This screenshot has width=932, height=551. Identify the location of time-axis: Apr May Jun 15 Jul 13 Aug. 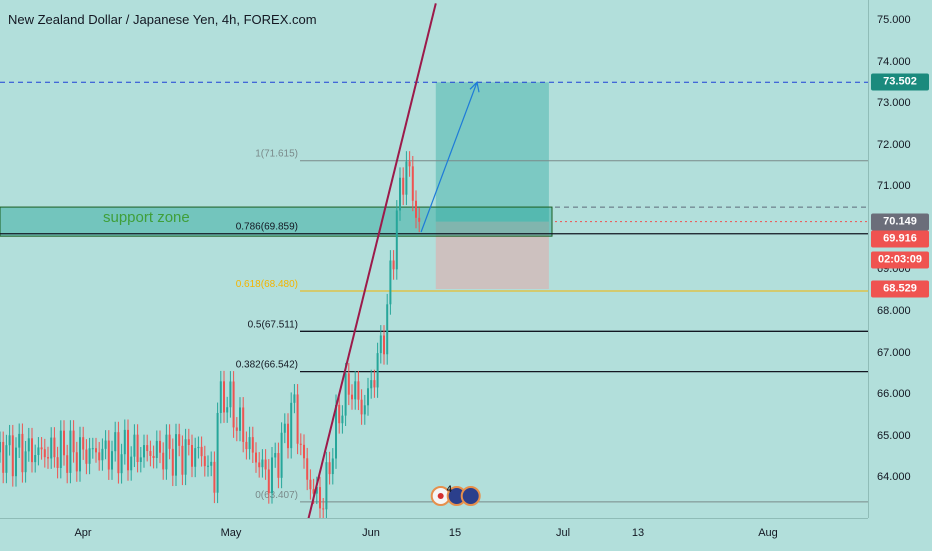
(434, 534).